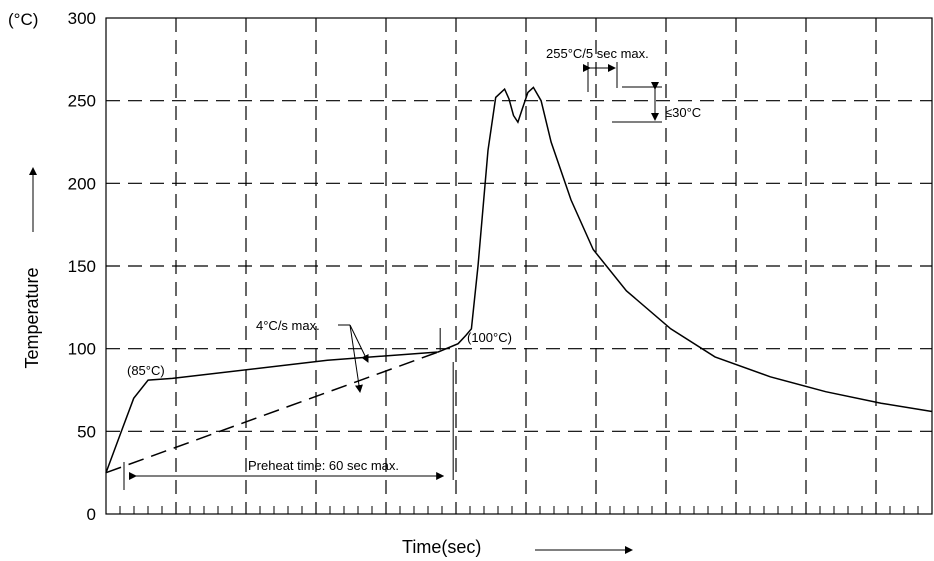 This screenshot has height=561, width=934. I want to click on y-tick-label: 200, so click(82, 183).